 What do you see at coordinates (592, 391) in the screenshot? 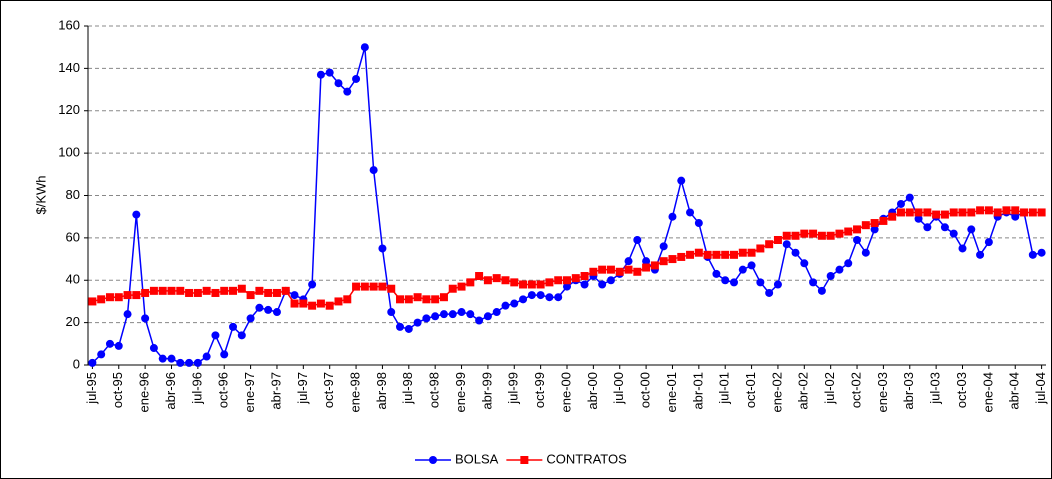
I see `x-tick-label: abr-00` at bounding box center [592, 391].